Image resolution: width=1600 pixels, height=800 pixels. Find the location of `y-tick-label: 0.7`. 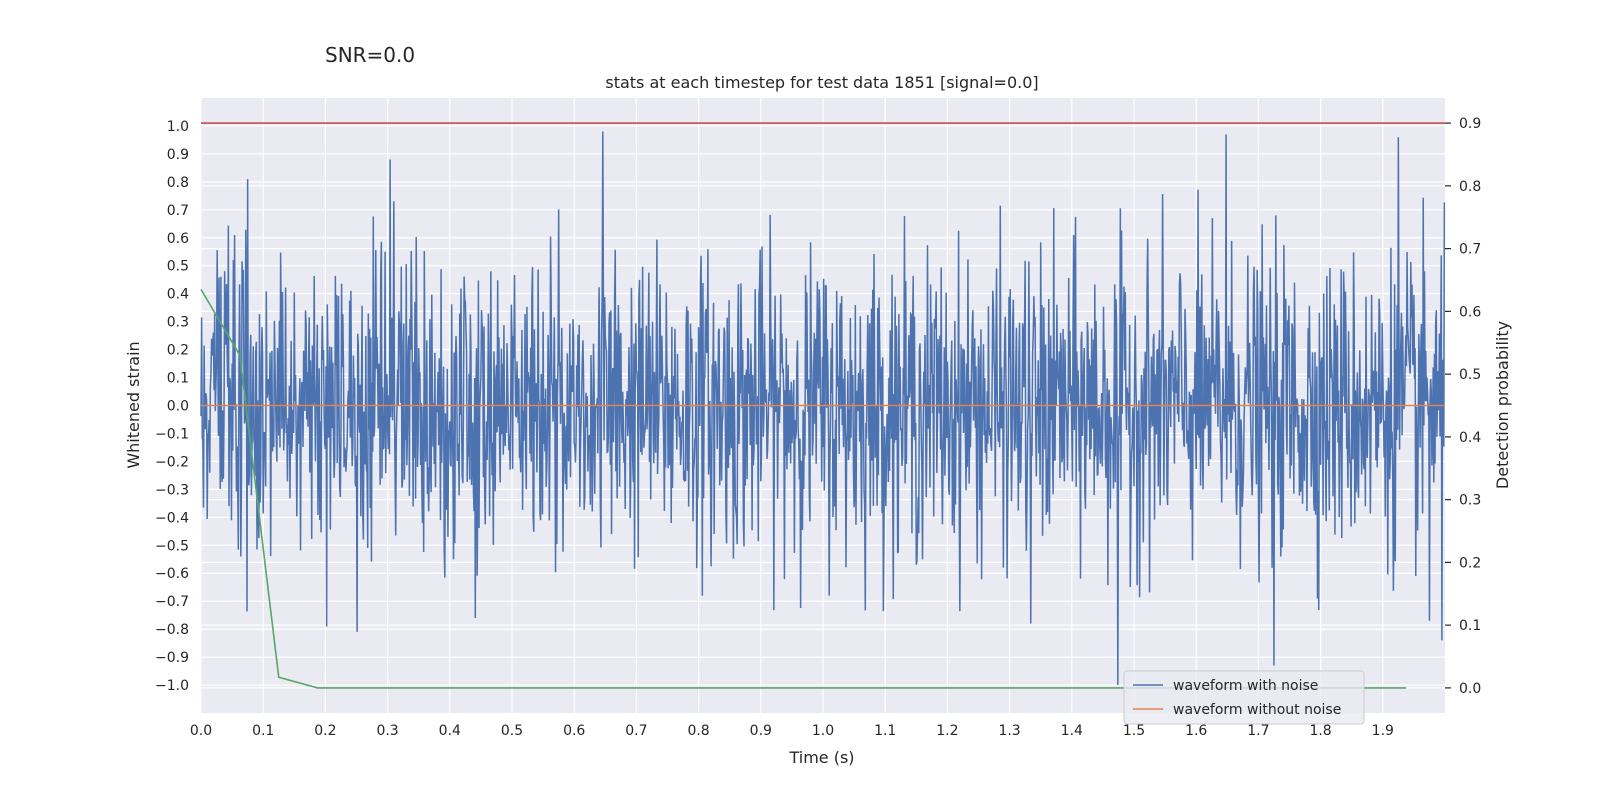

y-tick-label: 0.7 is located at coordinates (178, 211).